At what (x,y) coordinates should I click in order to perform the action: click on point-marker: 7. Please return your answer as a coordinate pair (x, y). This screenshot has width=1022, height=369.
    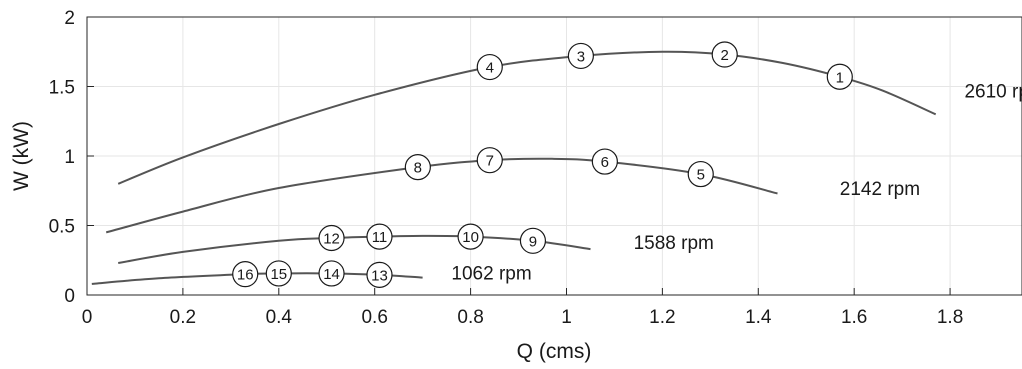
    Looking at the image, I should click on (489, 160).